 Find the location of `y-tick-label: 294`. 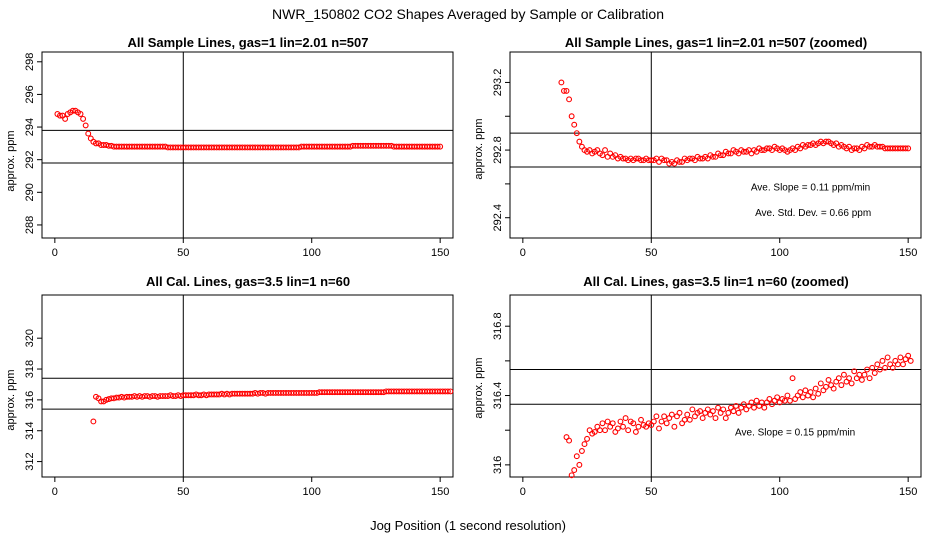

y-tick-label: 294 is located at coordinates (30, 127).